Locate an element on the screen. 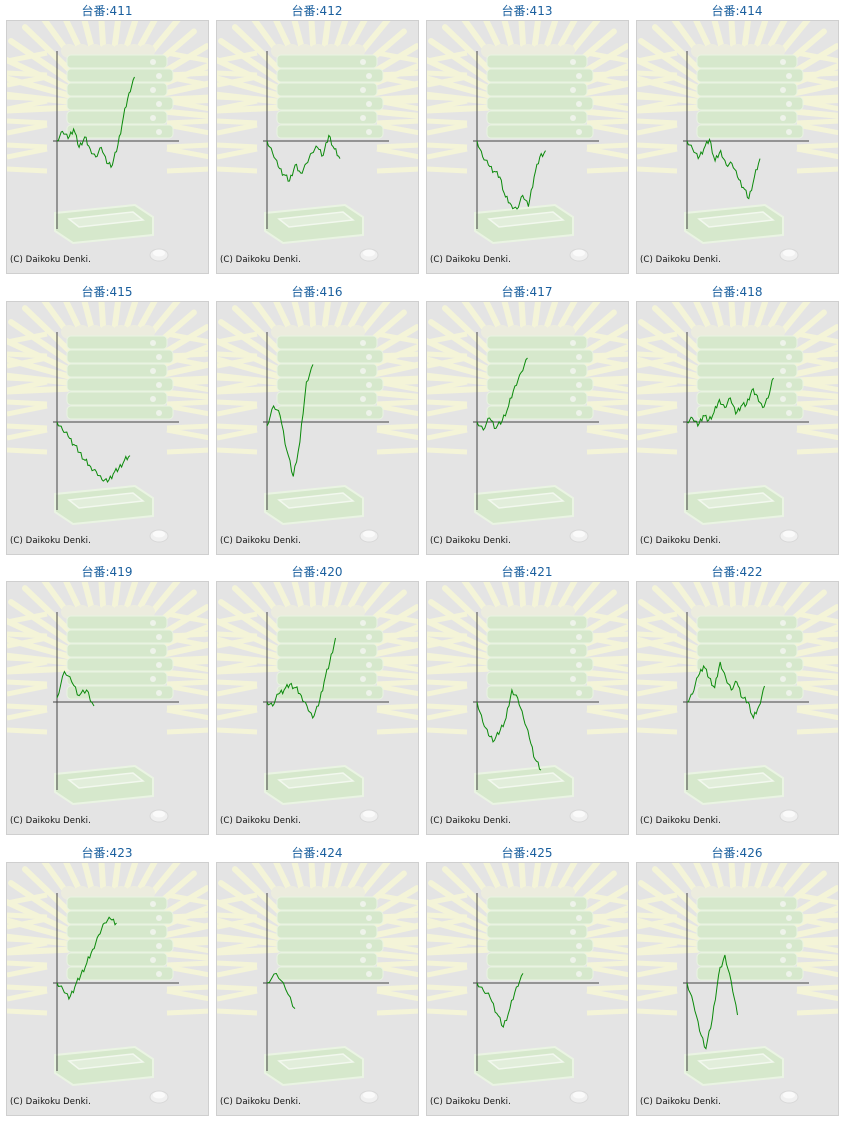  machine-number-link: 台番:424 is located at coordinates (317, 853).